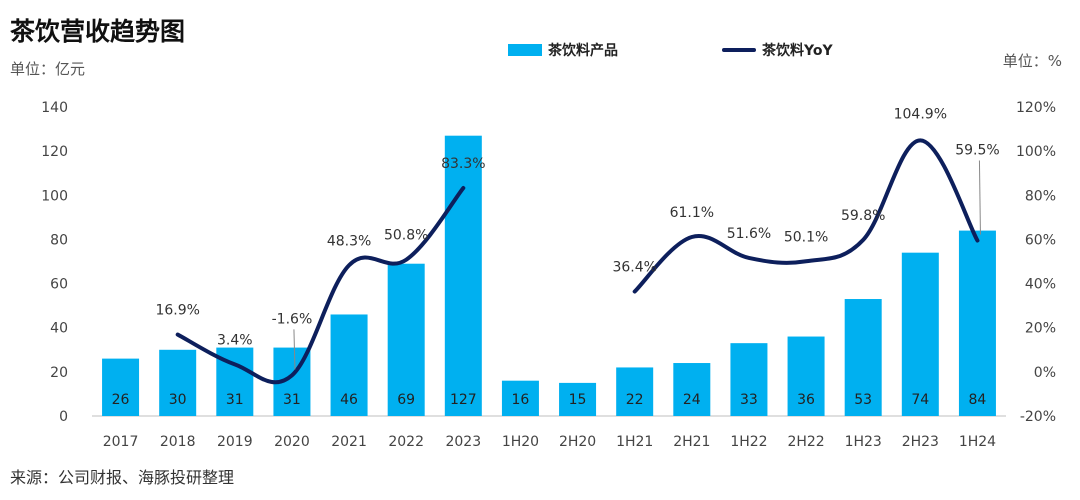 The image size is (1080, 500). I want to click on bar-value-label: 24, so click(692, 400).